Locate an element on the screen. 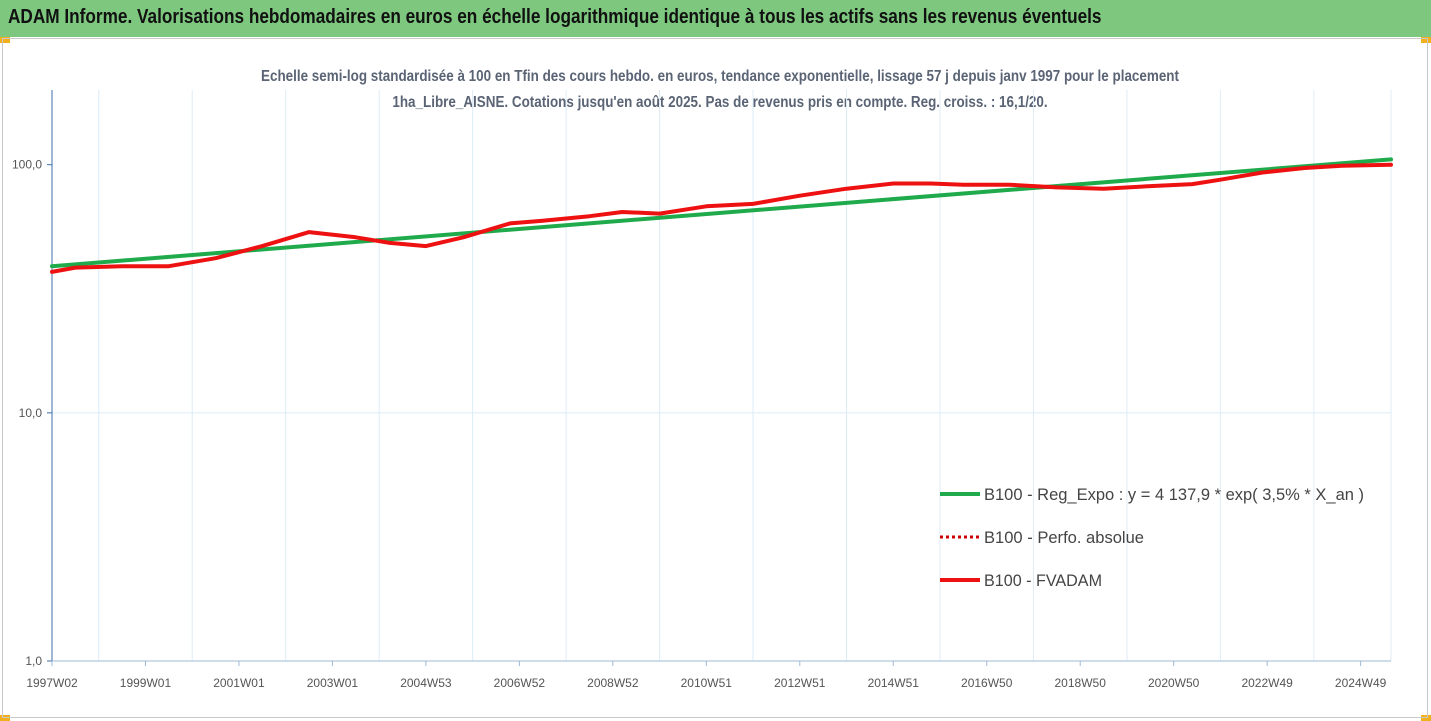 This screenshot has height=721, width=1431. x-tick-label: 2022W49 is located at coordinates (1267, 683).